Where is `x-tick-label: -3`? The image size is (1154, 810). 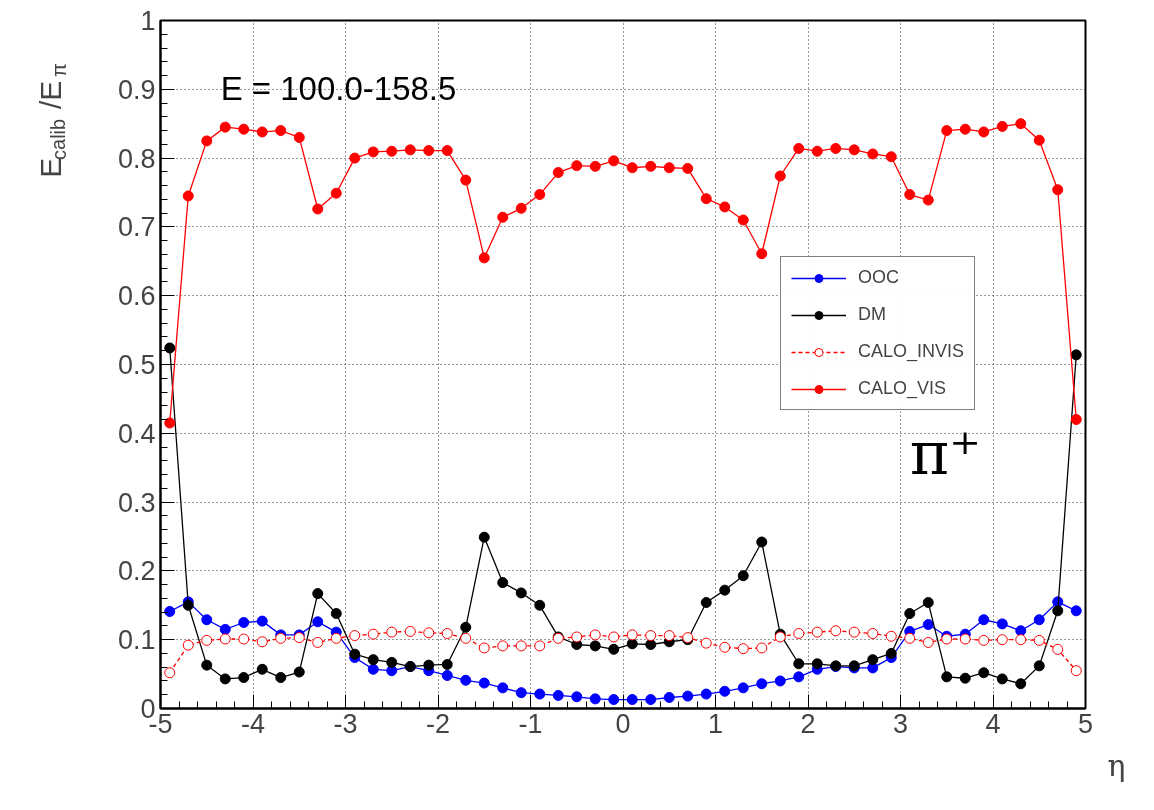 x-tick-label: -3 is located at coordinates (345, 723).